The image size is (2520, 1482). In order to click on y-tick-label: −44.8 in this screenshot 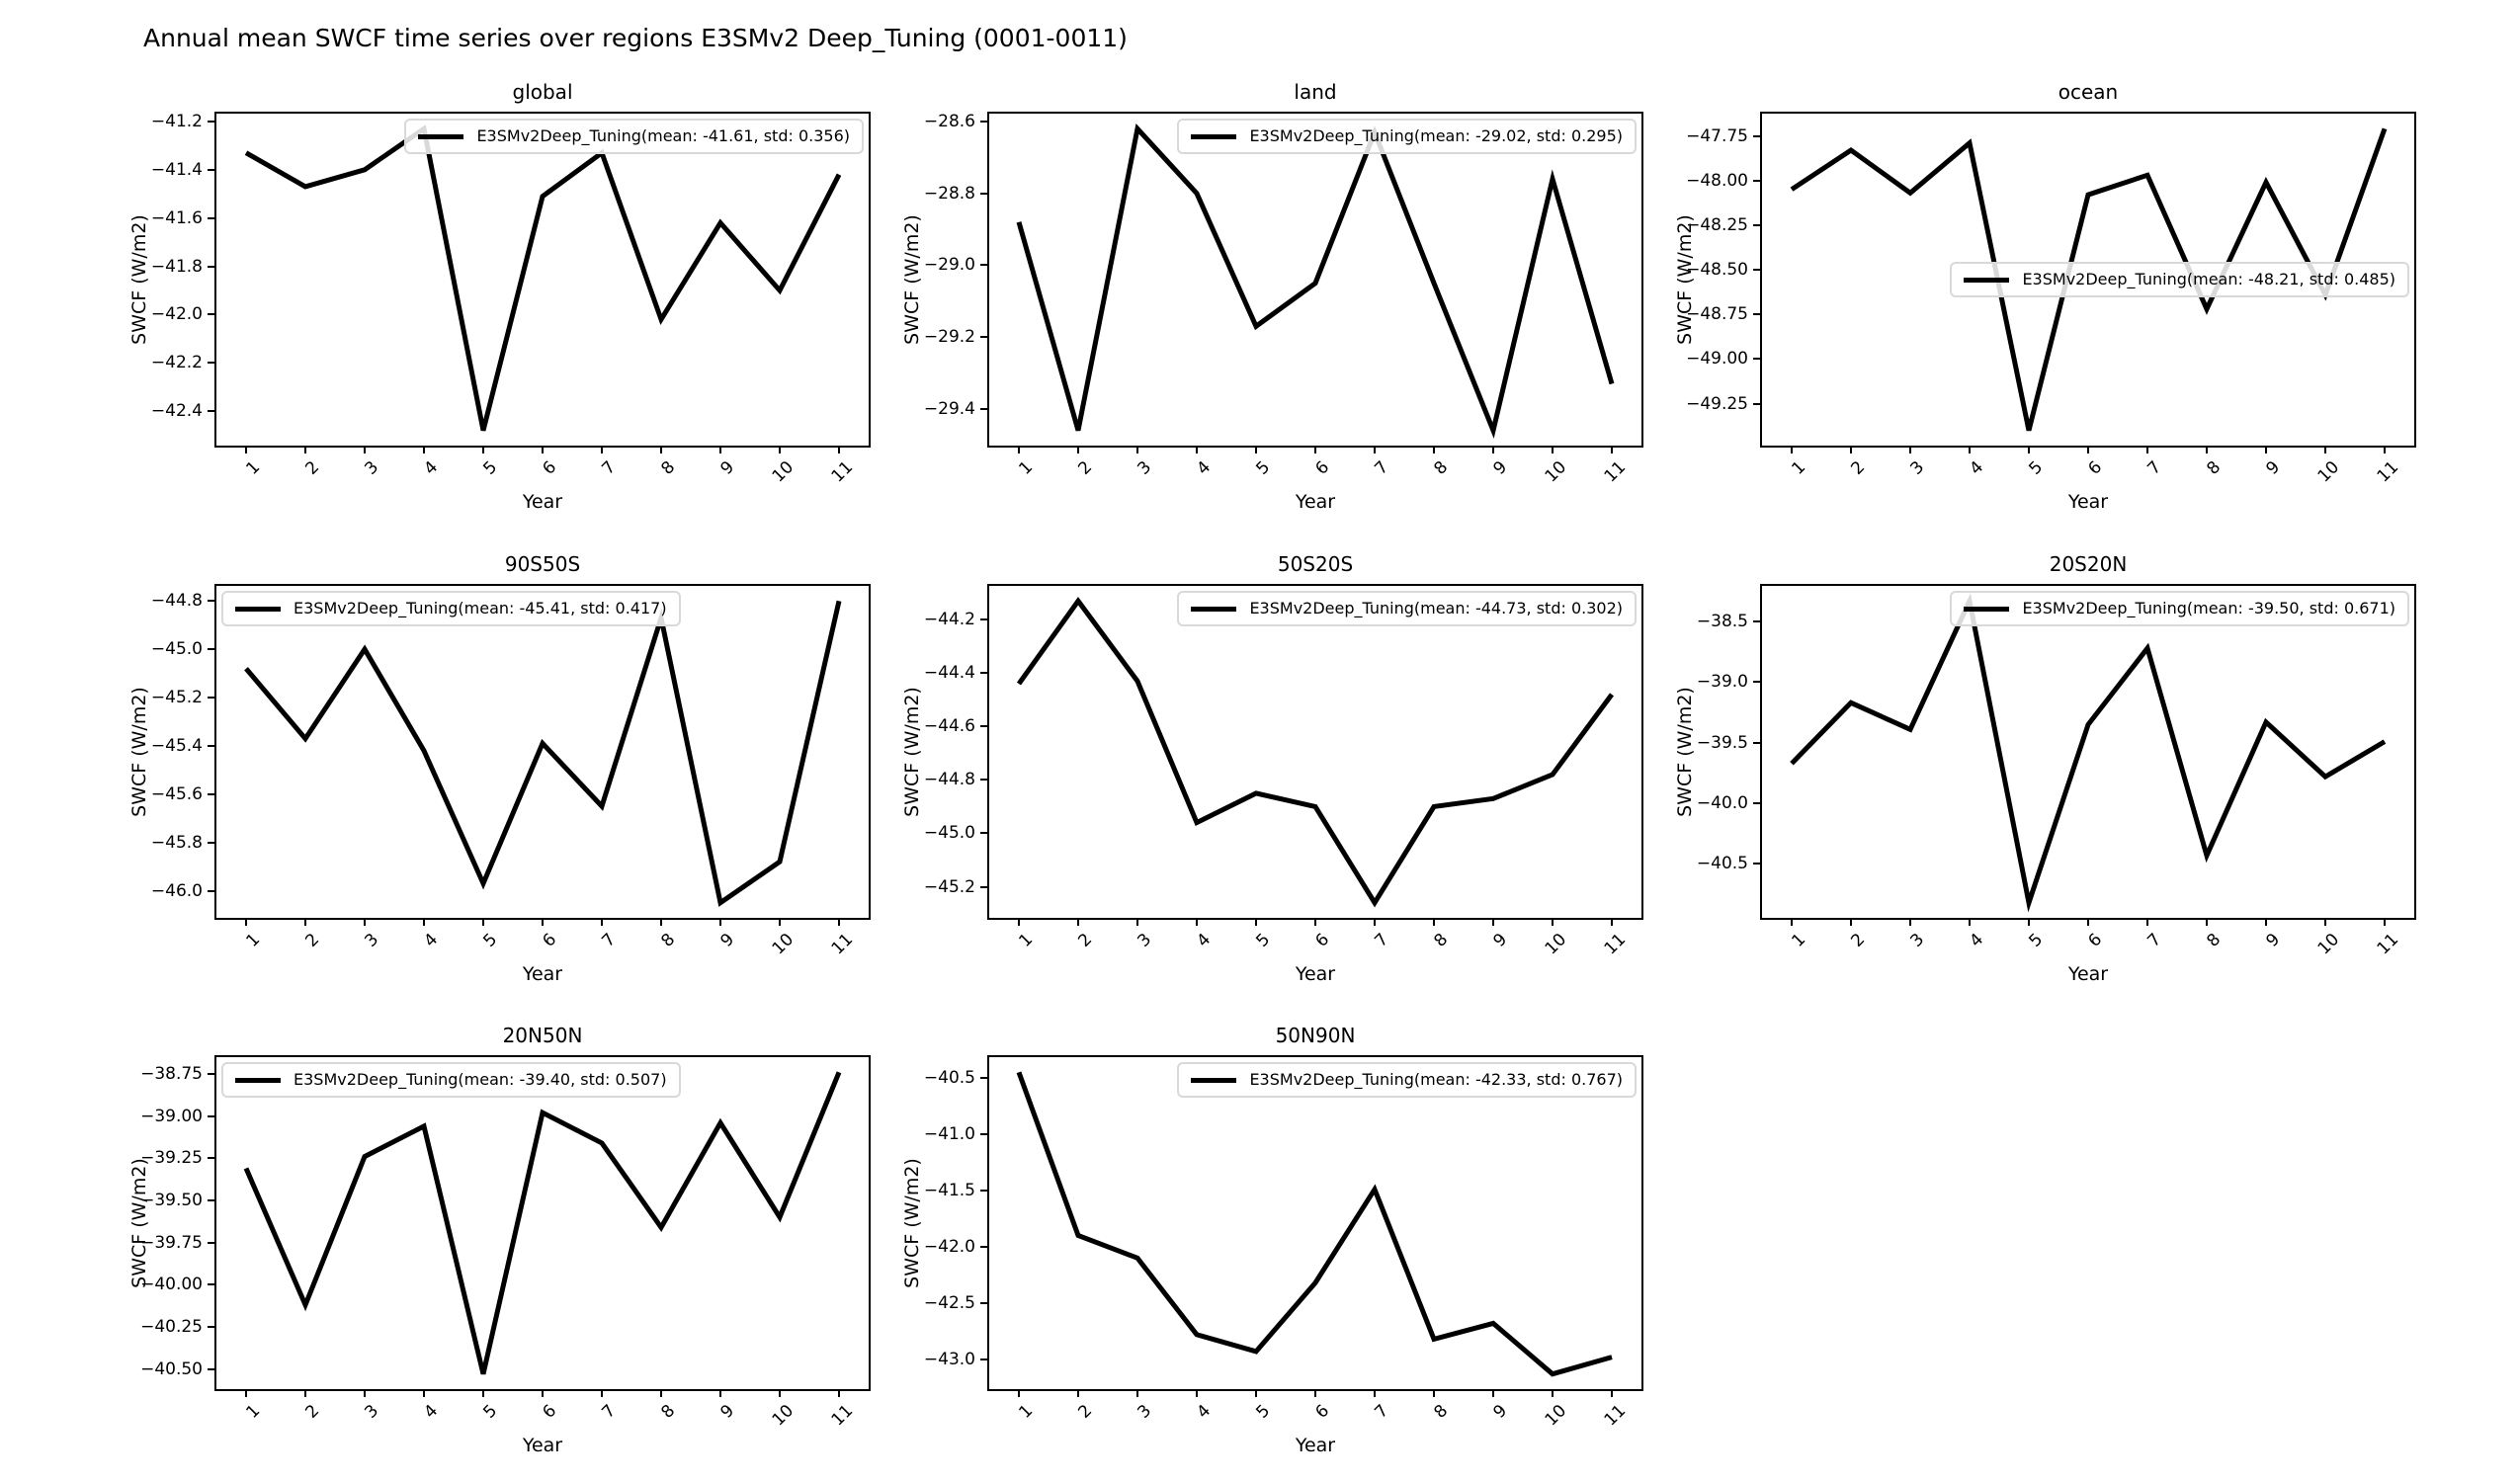, I will do `click(176, 601)`.